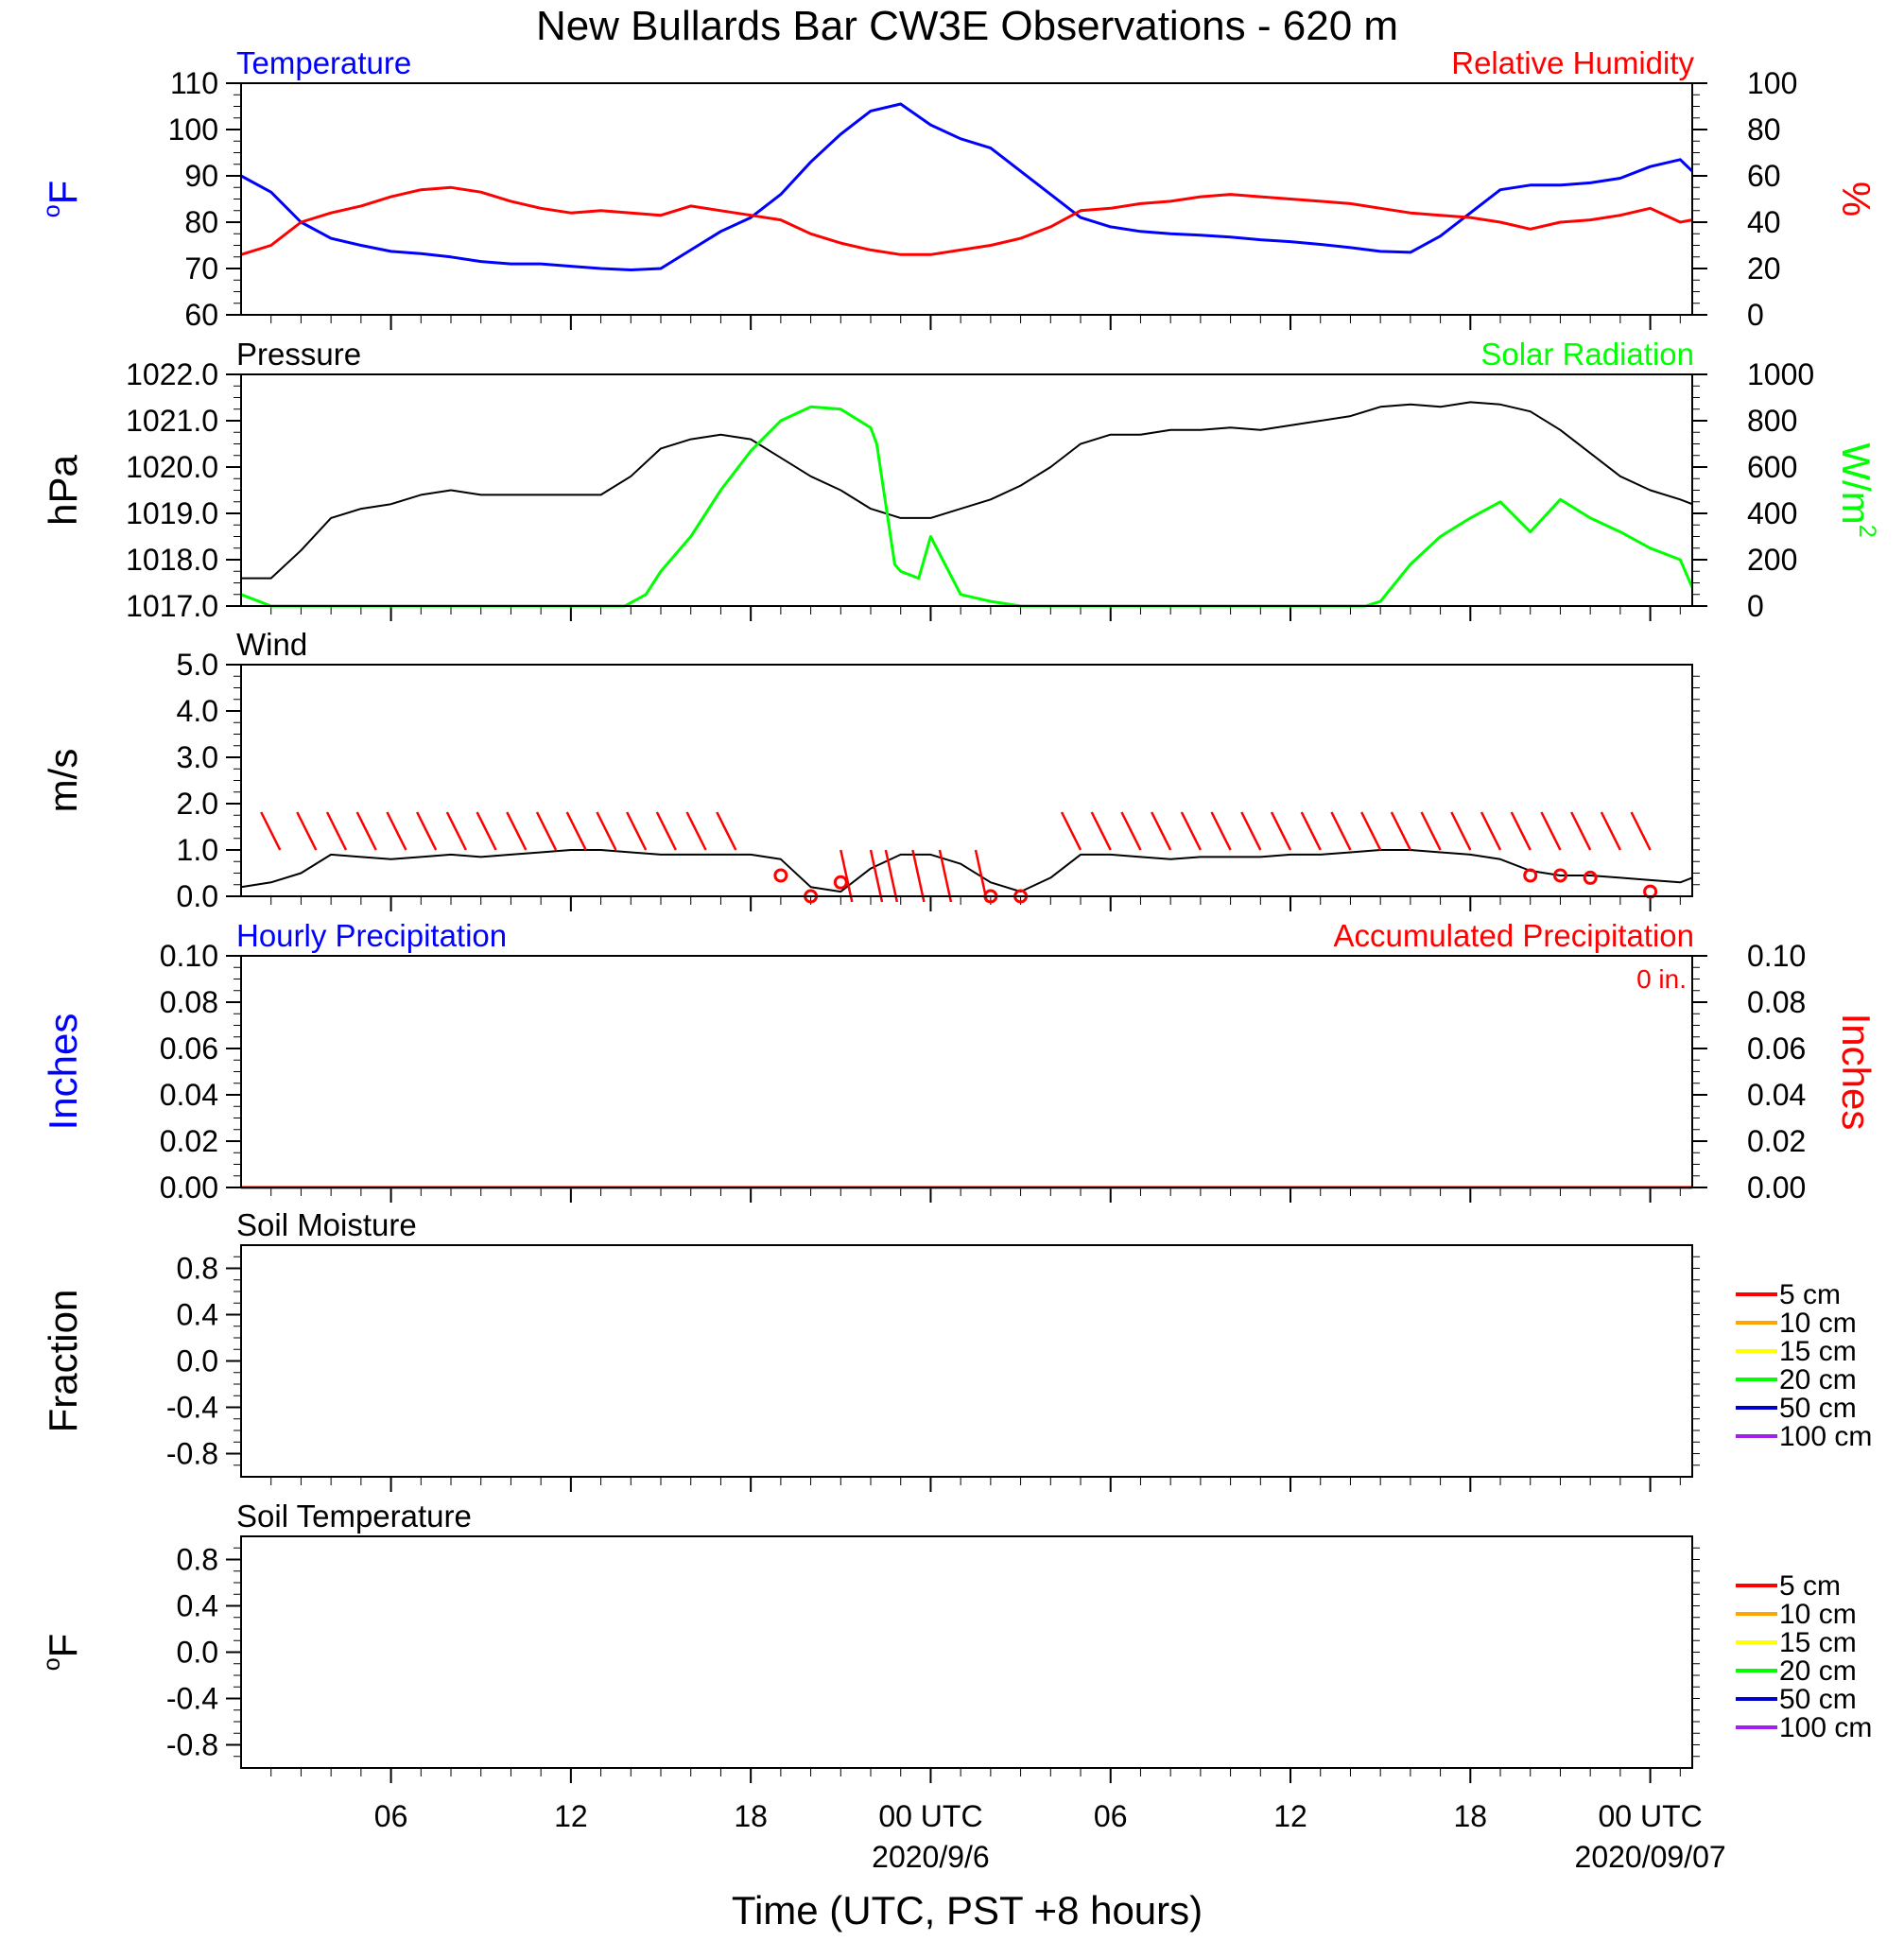 The width and height of the screenshot is (1904, 1941). Describe the element at coordinates (1514, 936) in the screenshot. I see `panel-title-right: Accumulated Precipitation` at that location.